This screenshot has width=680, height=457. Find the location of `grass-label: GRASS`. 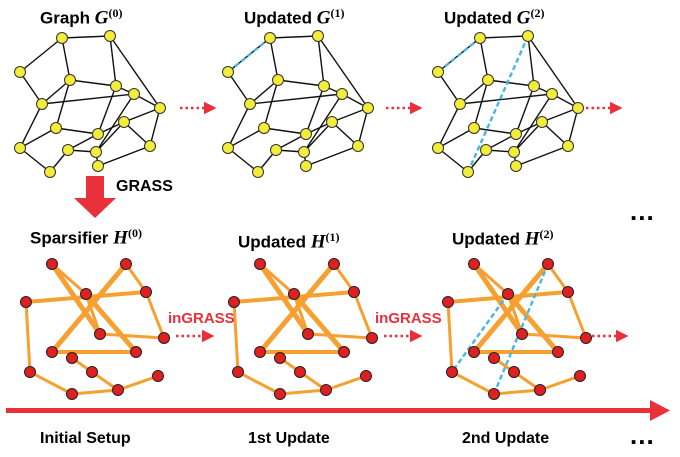

grass-label: GRASS is located at coordinates (144, 186).